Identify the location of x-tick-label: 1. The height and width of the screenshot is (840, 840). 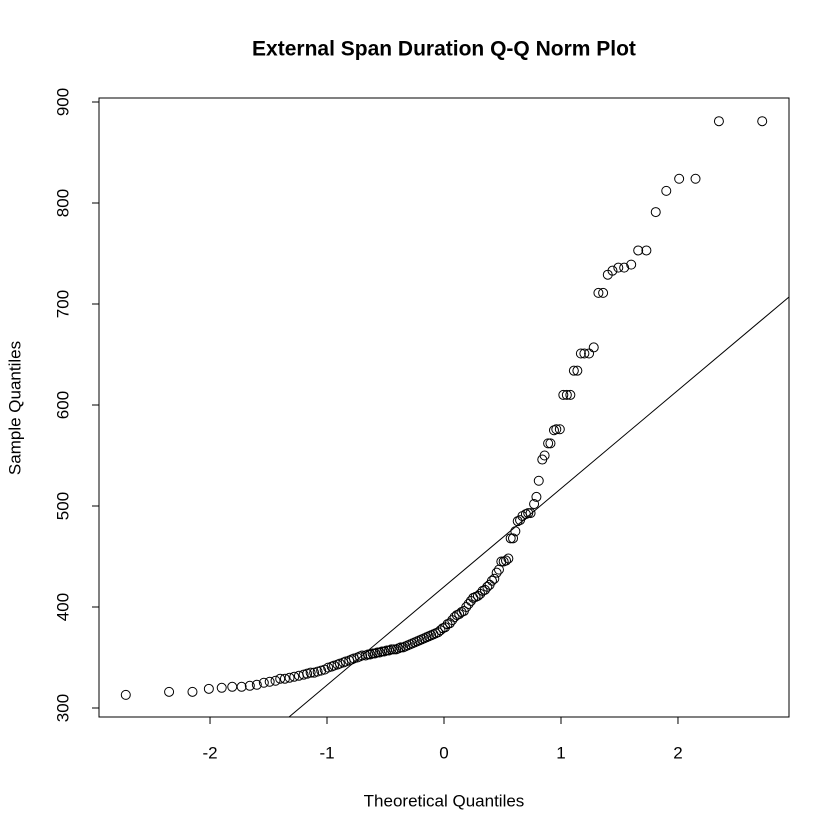
(560, 752).